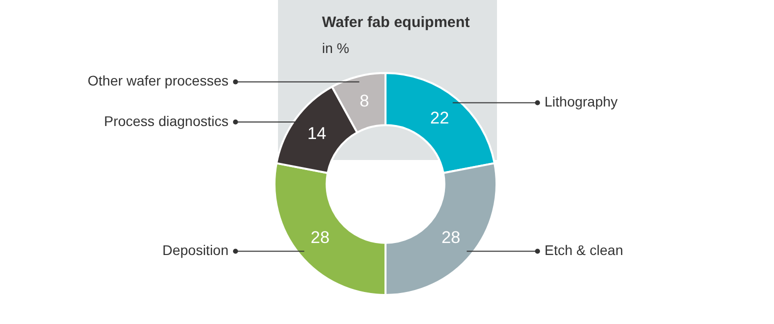 The image size is (774, 324). What do you see at coordinates (166, 120) in the screenshot?
I see `legend-label: Process diagnostics` at bounding box center [166, 120].